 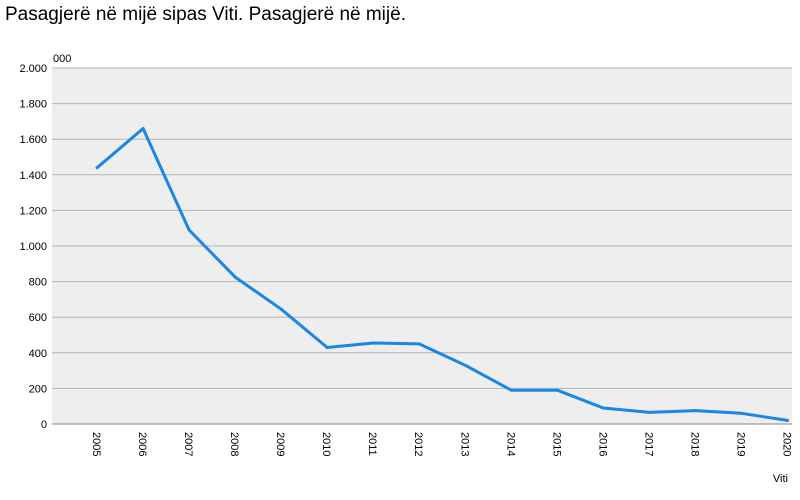 I want to click on x-axis-label: Viti, so click(x=780, y=479).